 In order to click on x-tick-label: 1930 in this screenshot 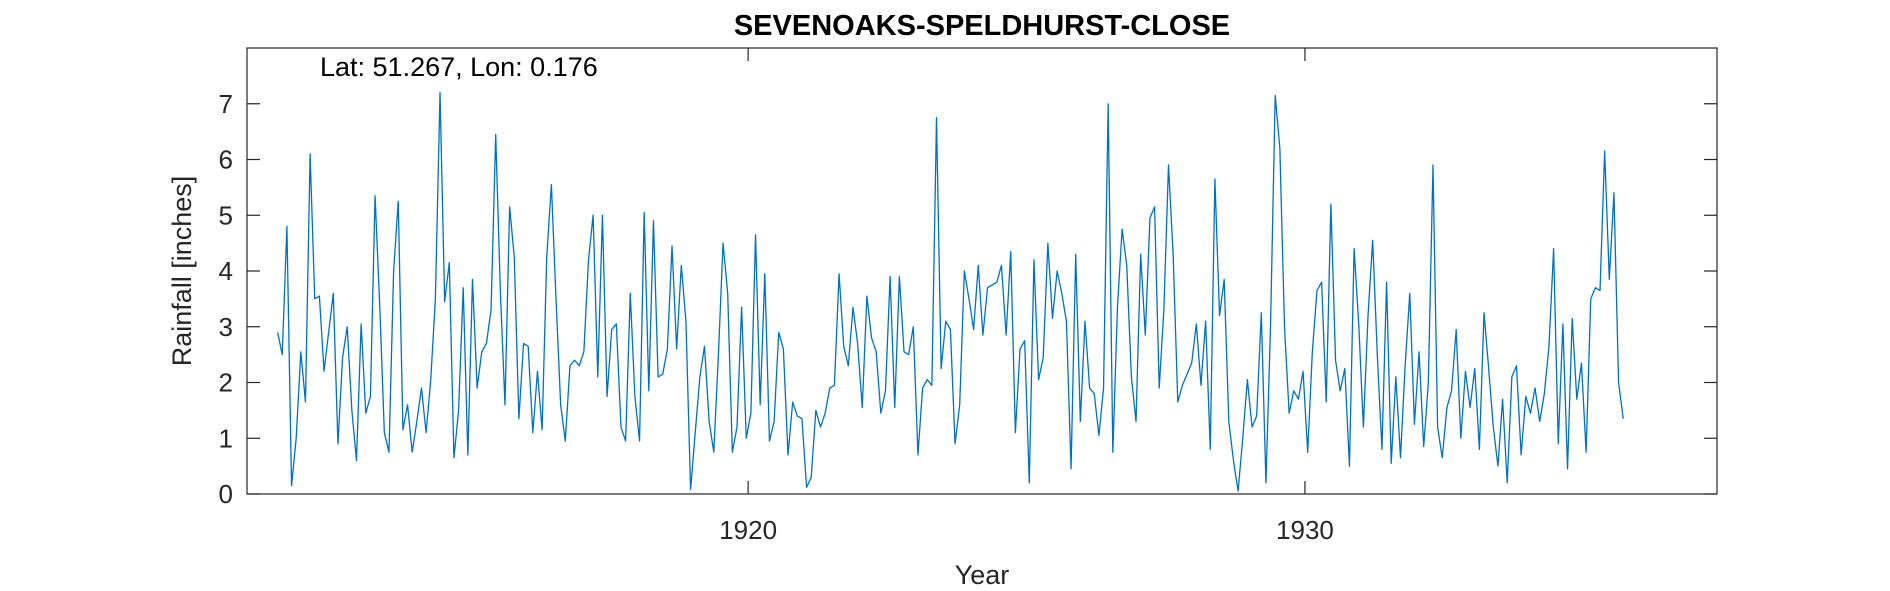, I will do `click(1305, 530)`.